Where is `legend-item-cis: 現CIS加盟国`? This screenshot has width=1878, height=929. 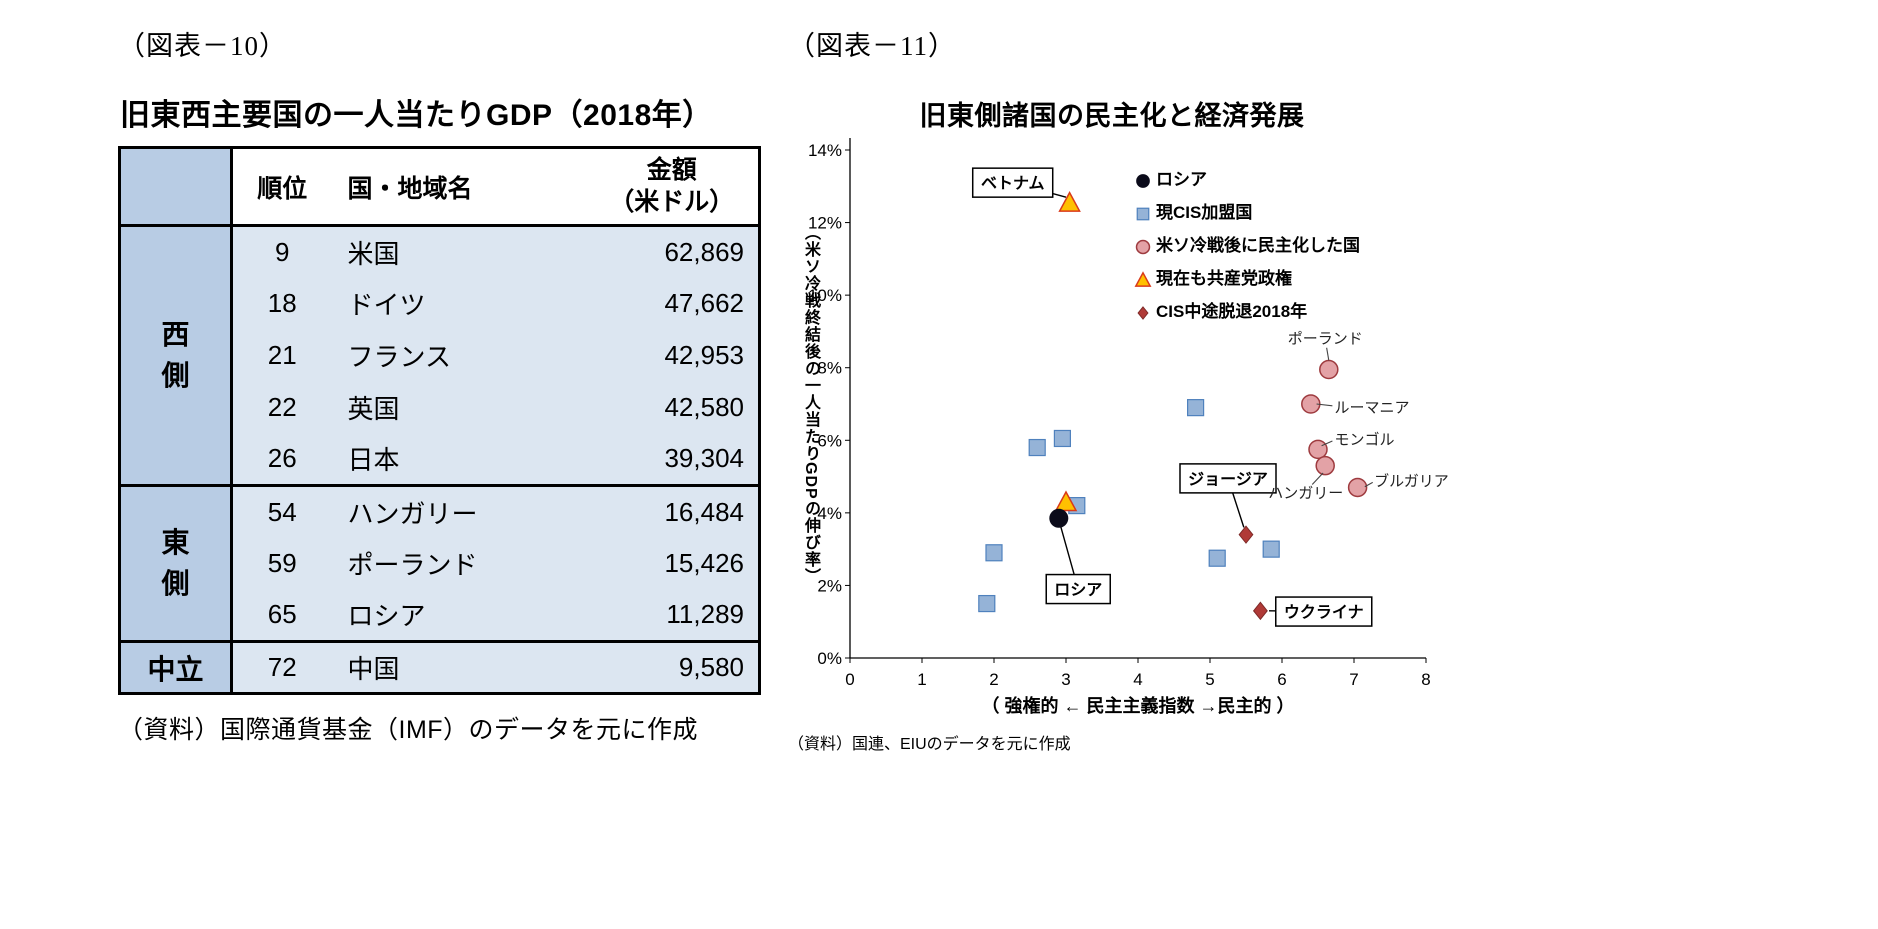
legend-item-cis: 現CIS加盟国 is located at coordinates (1247, 213).